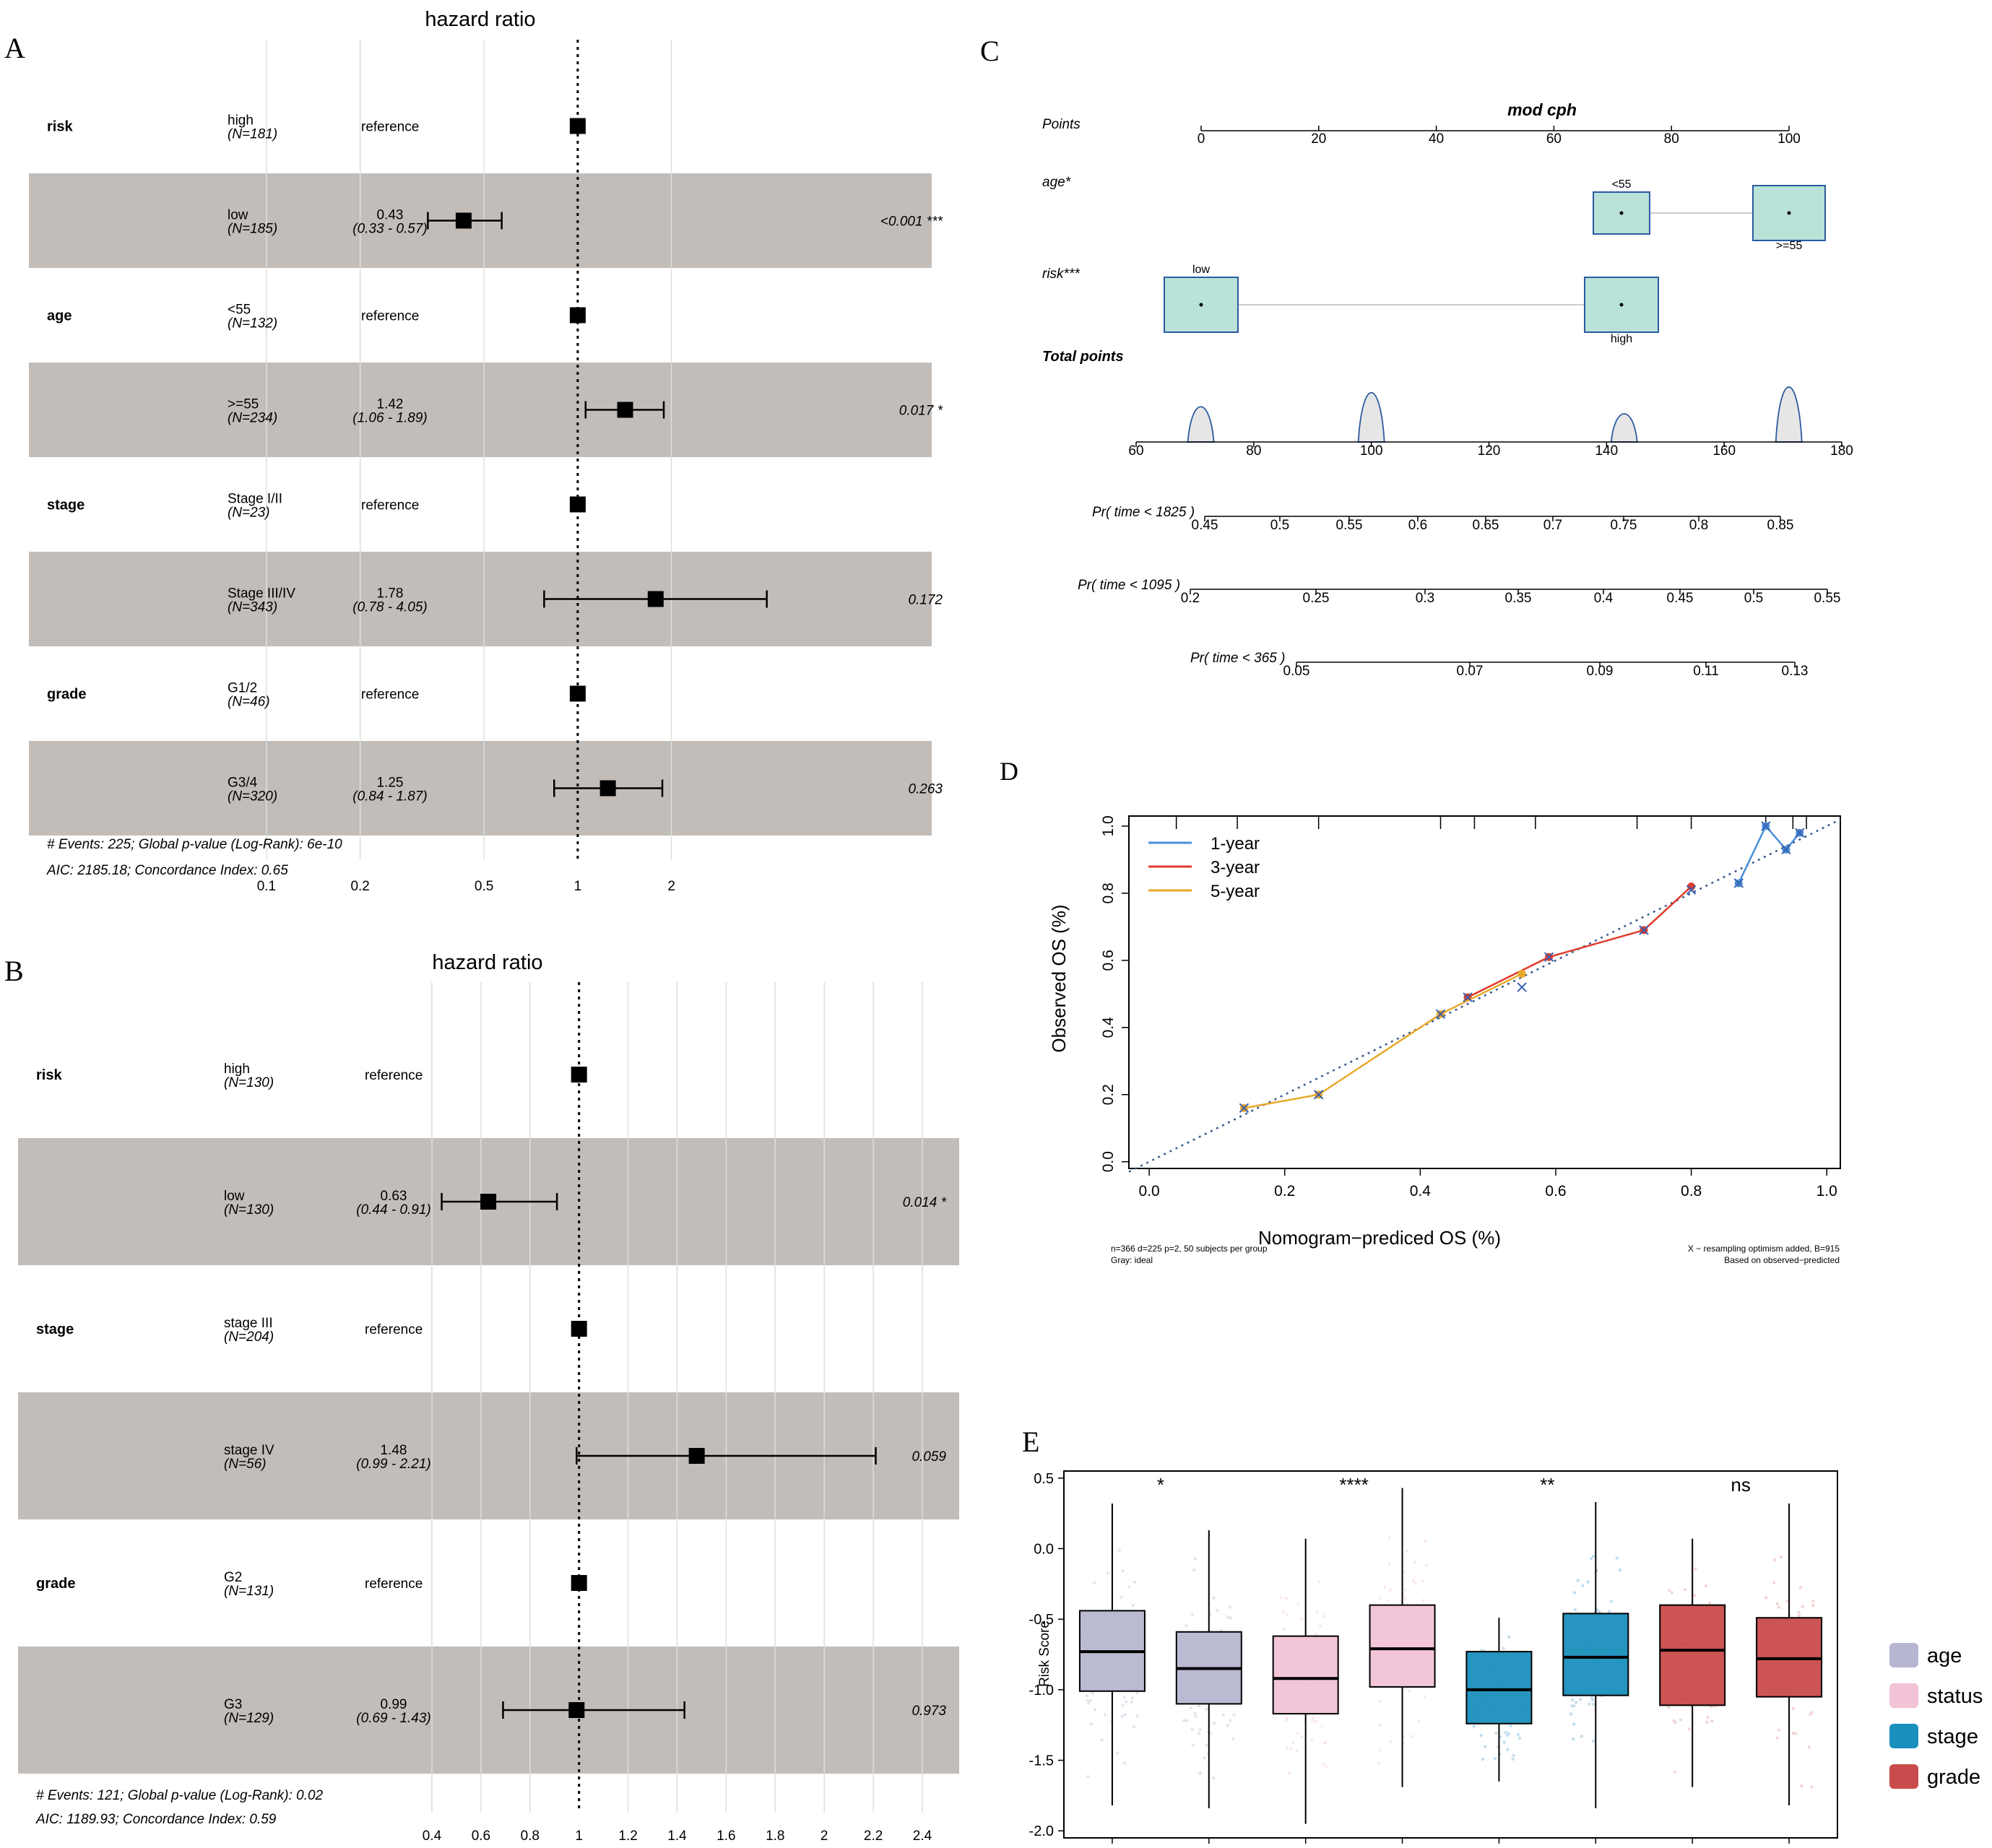 The height and width of the screenshot is (1848, 1992). What do you see at coordinates (928, 1711) in the screenshot?
I see `p-value: 0.973` at bounding box center [928, 1711].